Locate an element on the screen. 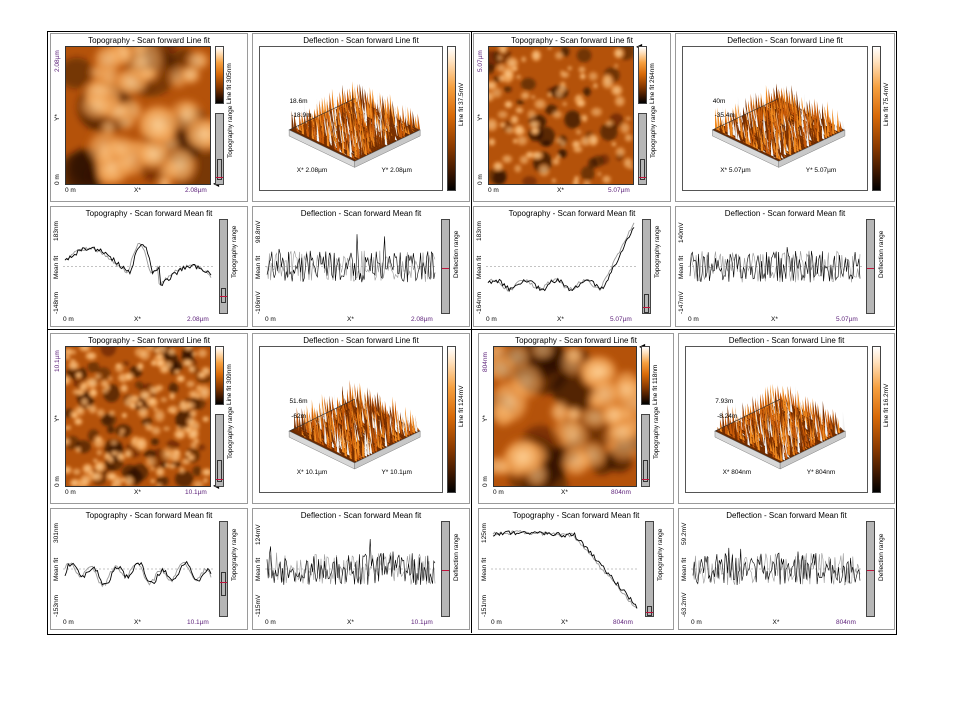 This screenshot has width=960, height=720. 3d-view: 51.6m -62m X* 10.1µm Y* 10.1µm is located at coordinates (351, 419).